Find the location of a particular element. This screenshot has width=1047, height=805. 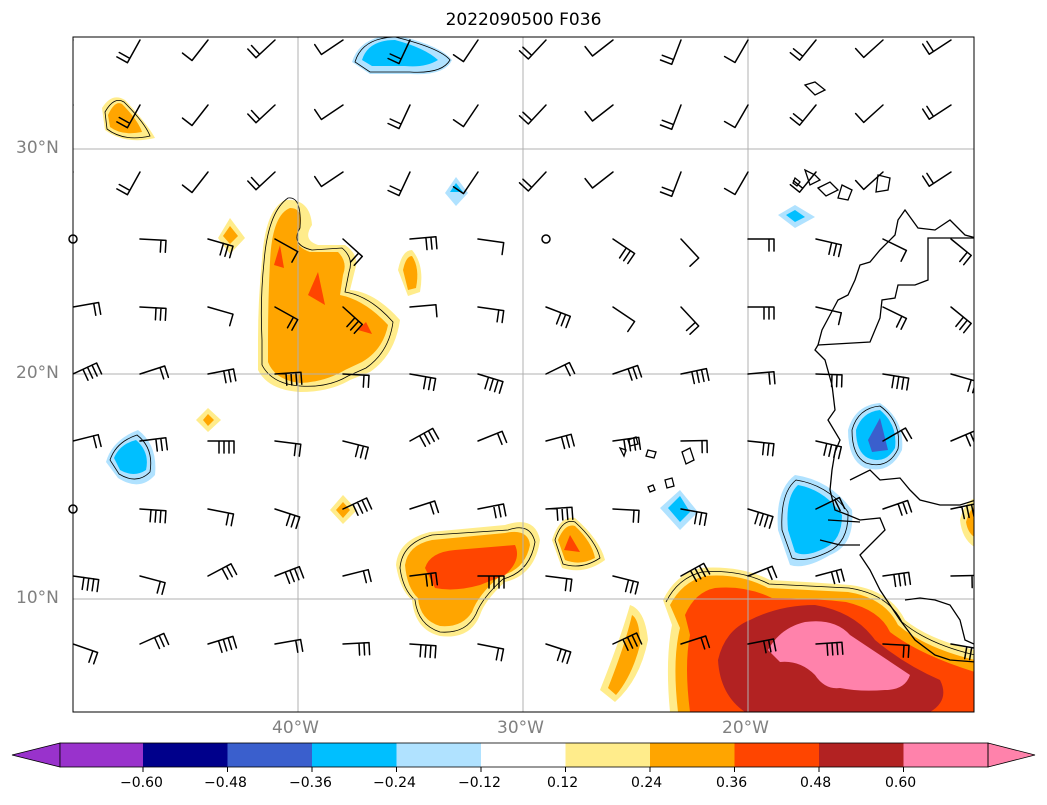

lat-label-30n: 30°N is located at coordinates (37, 148).